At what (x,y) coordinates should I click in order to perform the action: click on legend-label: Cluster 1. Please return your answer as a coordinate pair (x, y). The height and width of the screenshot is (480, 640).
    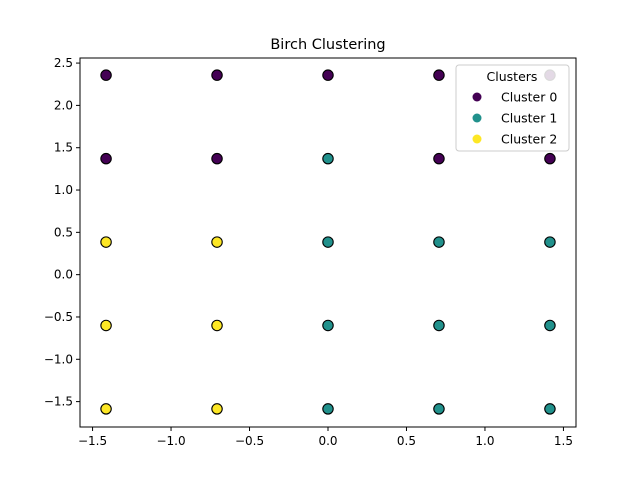
    Looking at the image, I should click on (529, 118).